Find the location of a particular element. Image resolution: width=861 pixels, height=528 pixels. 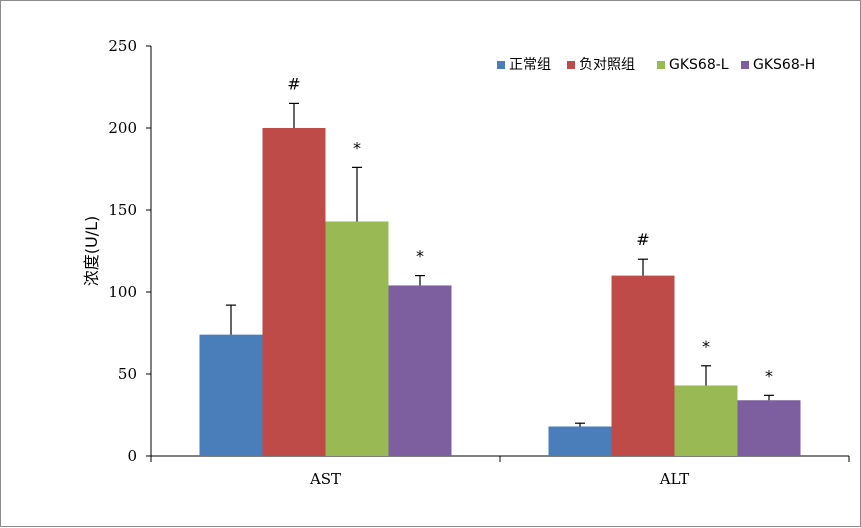

legend-label: 正常组 is located at coordinates (530, 65).